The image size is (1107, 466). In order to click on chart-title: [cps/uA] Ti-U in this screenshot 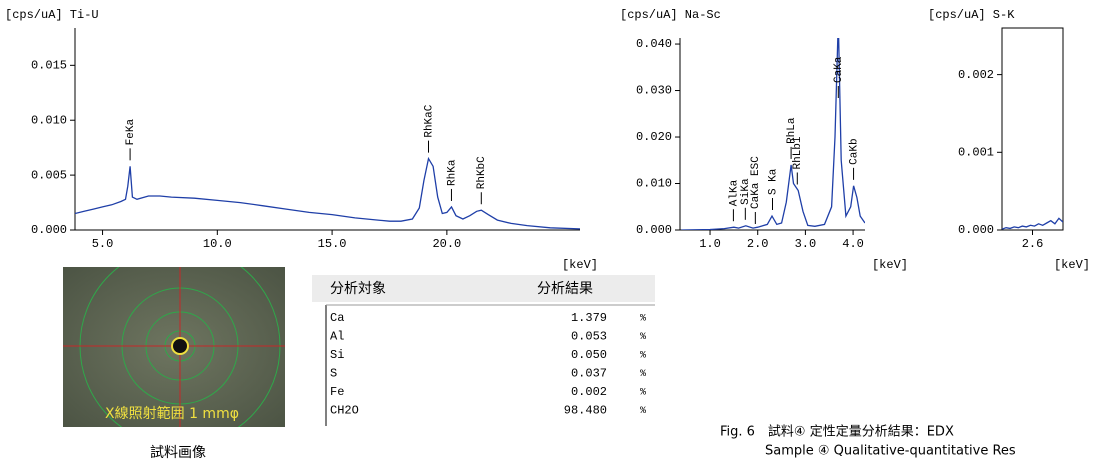, I will do `click(52, 15)`.